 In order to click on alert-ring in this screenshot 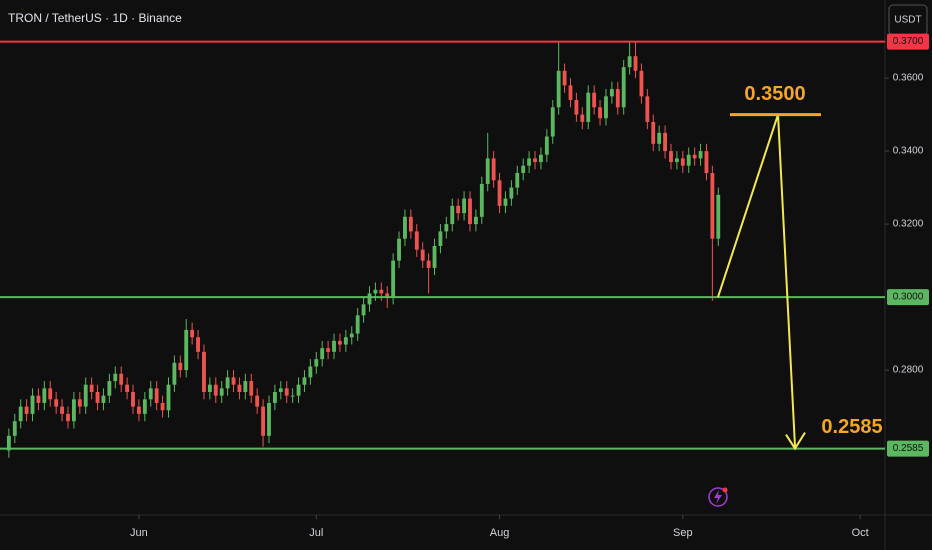, I will do `click(718, 497)`.